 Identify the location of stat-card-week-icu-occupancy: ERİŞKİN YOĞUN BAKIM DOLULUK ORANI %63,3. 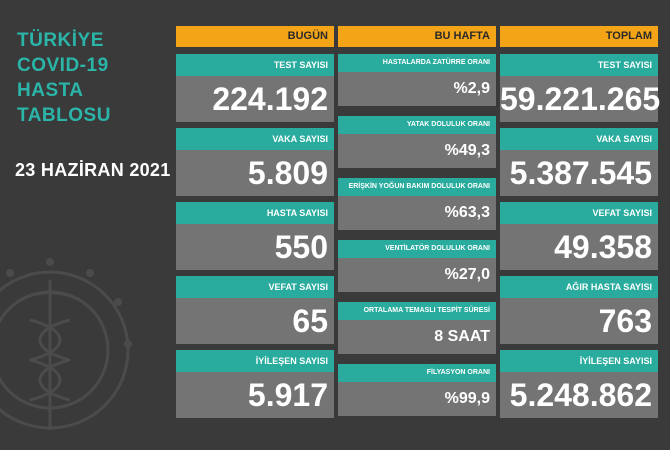
(417, 204).